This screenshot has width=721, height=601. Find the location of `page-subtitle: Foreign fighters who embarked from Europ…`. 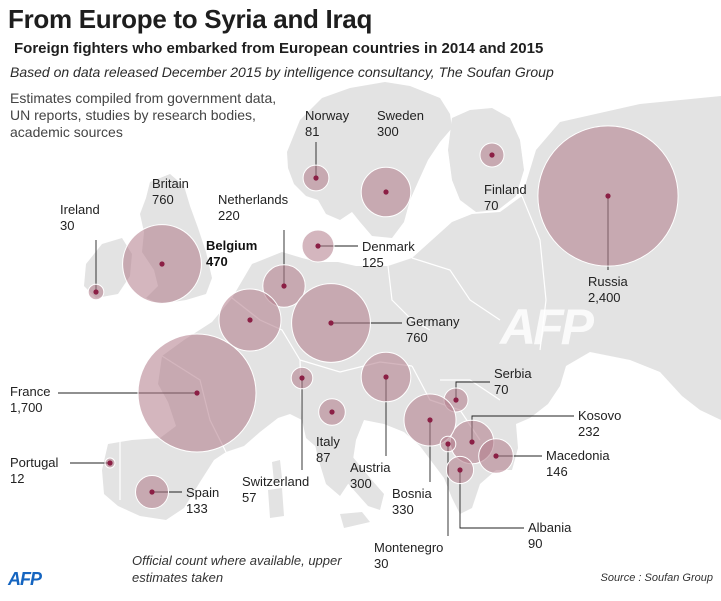

page-subtitle: Foreign fighters who embarked from Europ… is located at coordinates (279, 48).